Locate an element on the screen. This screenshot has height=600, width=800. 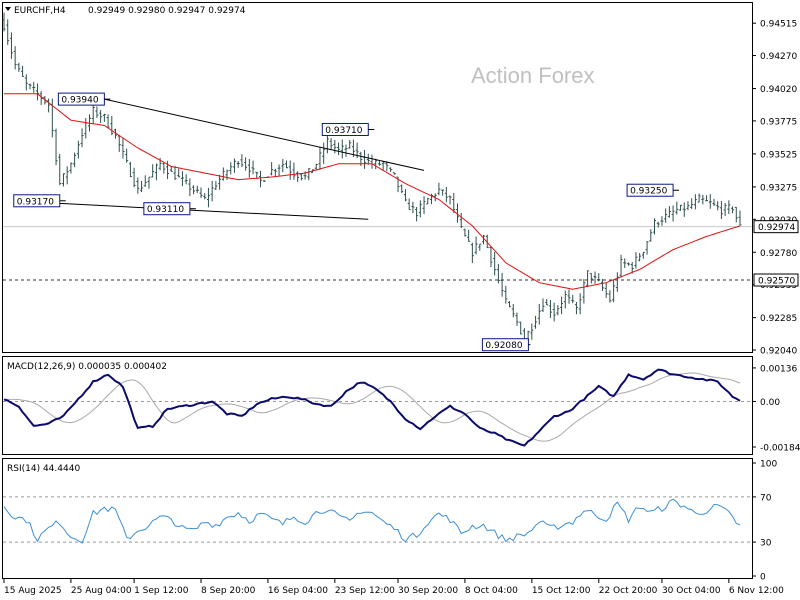
rsi-line is located at coordinates (372, 521).